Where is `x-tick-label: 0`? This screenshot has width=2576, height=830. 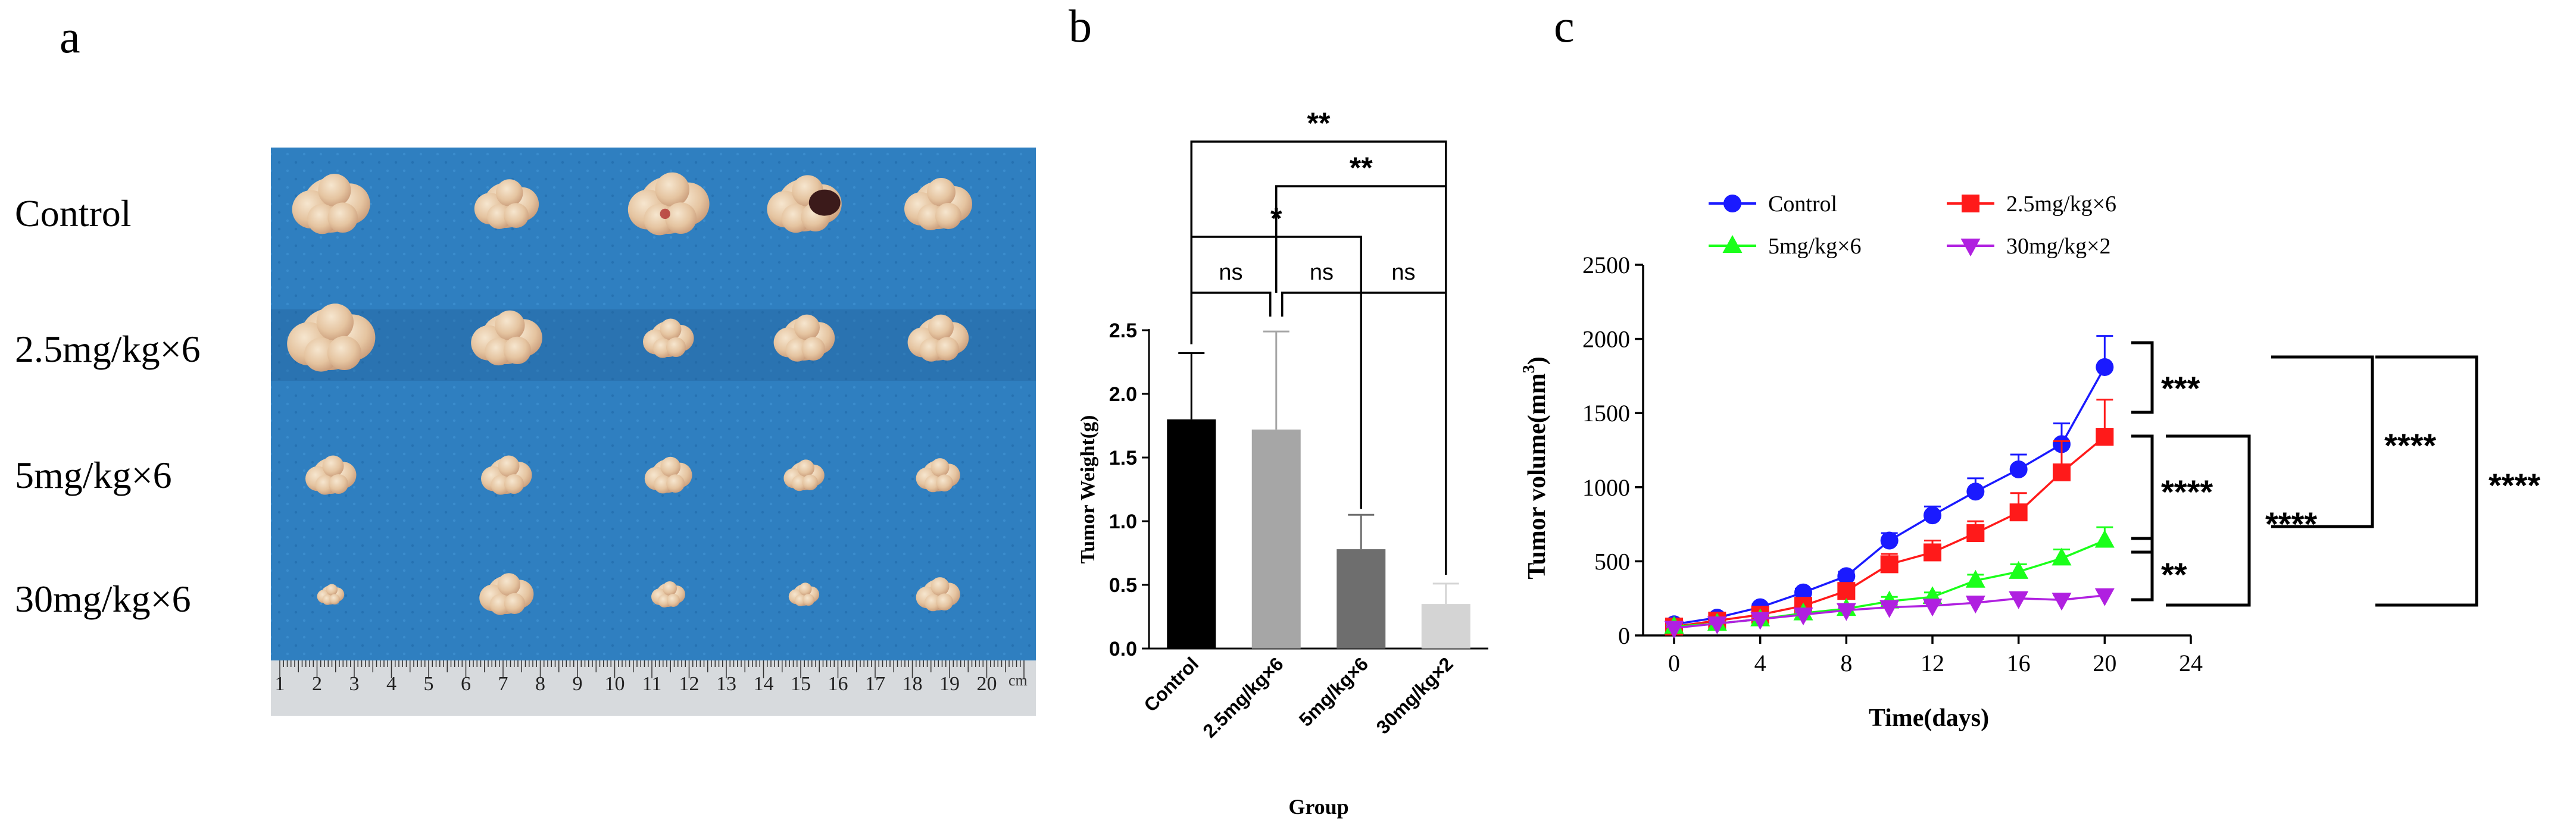
x-tick-label: 0 is located at coordinates (1674, 663).